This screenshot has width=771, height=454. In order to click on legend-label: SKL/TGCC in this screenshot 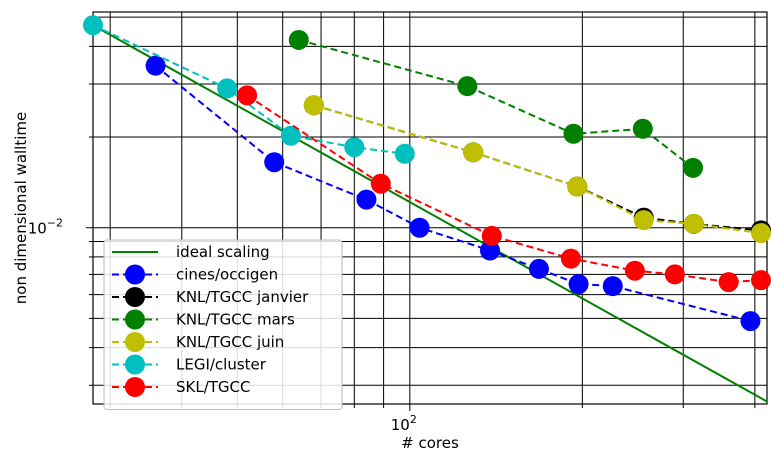, I will do `click(213, 387)`.